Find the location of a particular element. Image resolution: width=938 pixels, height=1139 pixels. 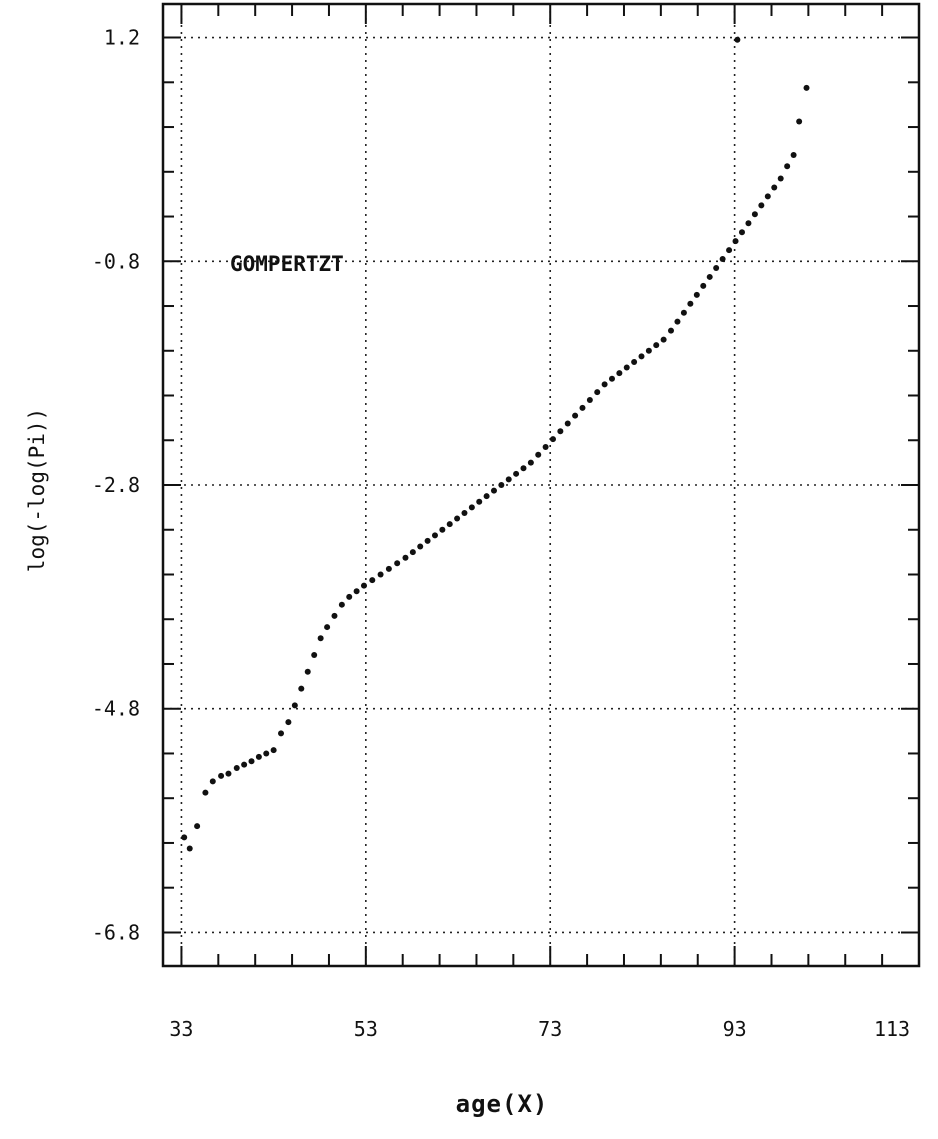

y-tick-label: -6.8 is located at coordinates (116, 932).